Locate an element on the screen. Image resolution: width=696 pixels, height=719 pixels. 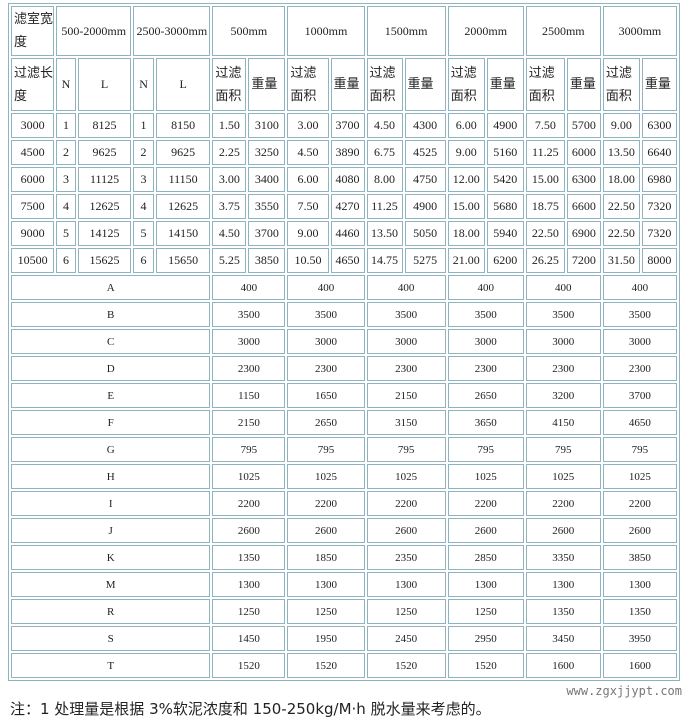
weight-cell: 7320 is located at coordinates (659, 206).